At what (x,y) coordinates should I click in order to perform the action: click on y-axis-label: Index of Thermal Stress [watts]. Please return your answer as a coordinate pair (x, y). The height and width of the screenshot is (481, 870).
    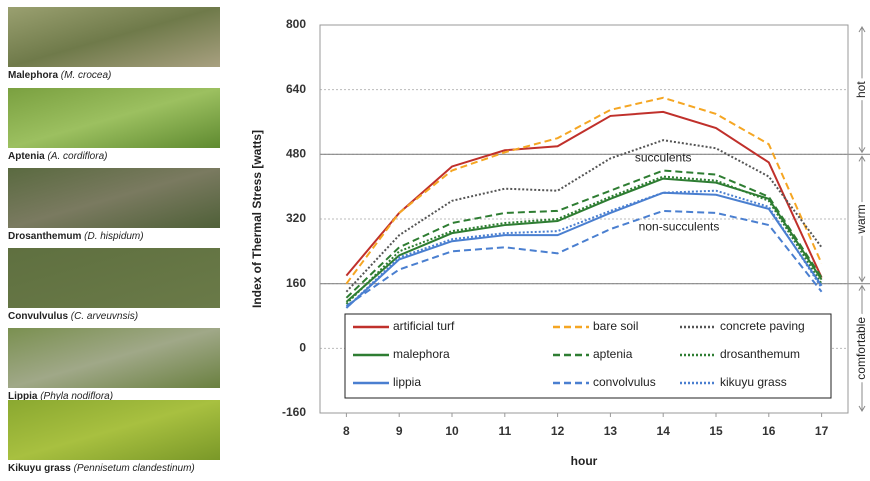
    Looking at the image, I should click on (257, 219).